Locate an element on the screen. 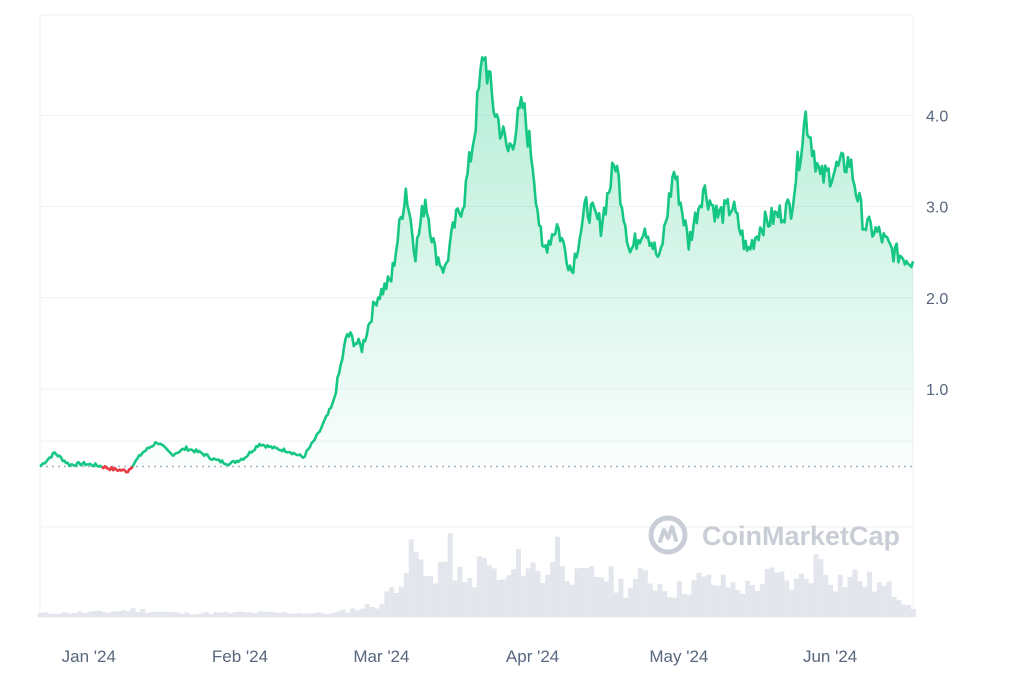 The image size is (1024, 683). x-tick-label: Feb '24 is located at coordinates (240, 656).